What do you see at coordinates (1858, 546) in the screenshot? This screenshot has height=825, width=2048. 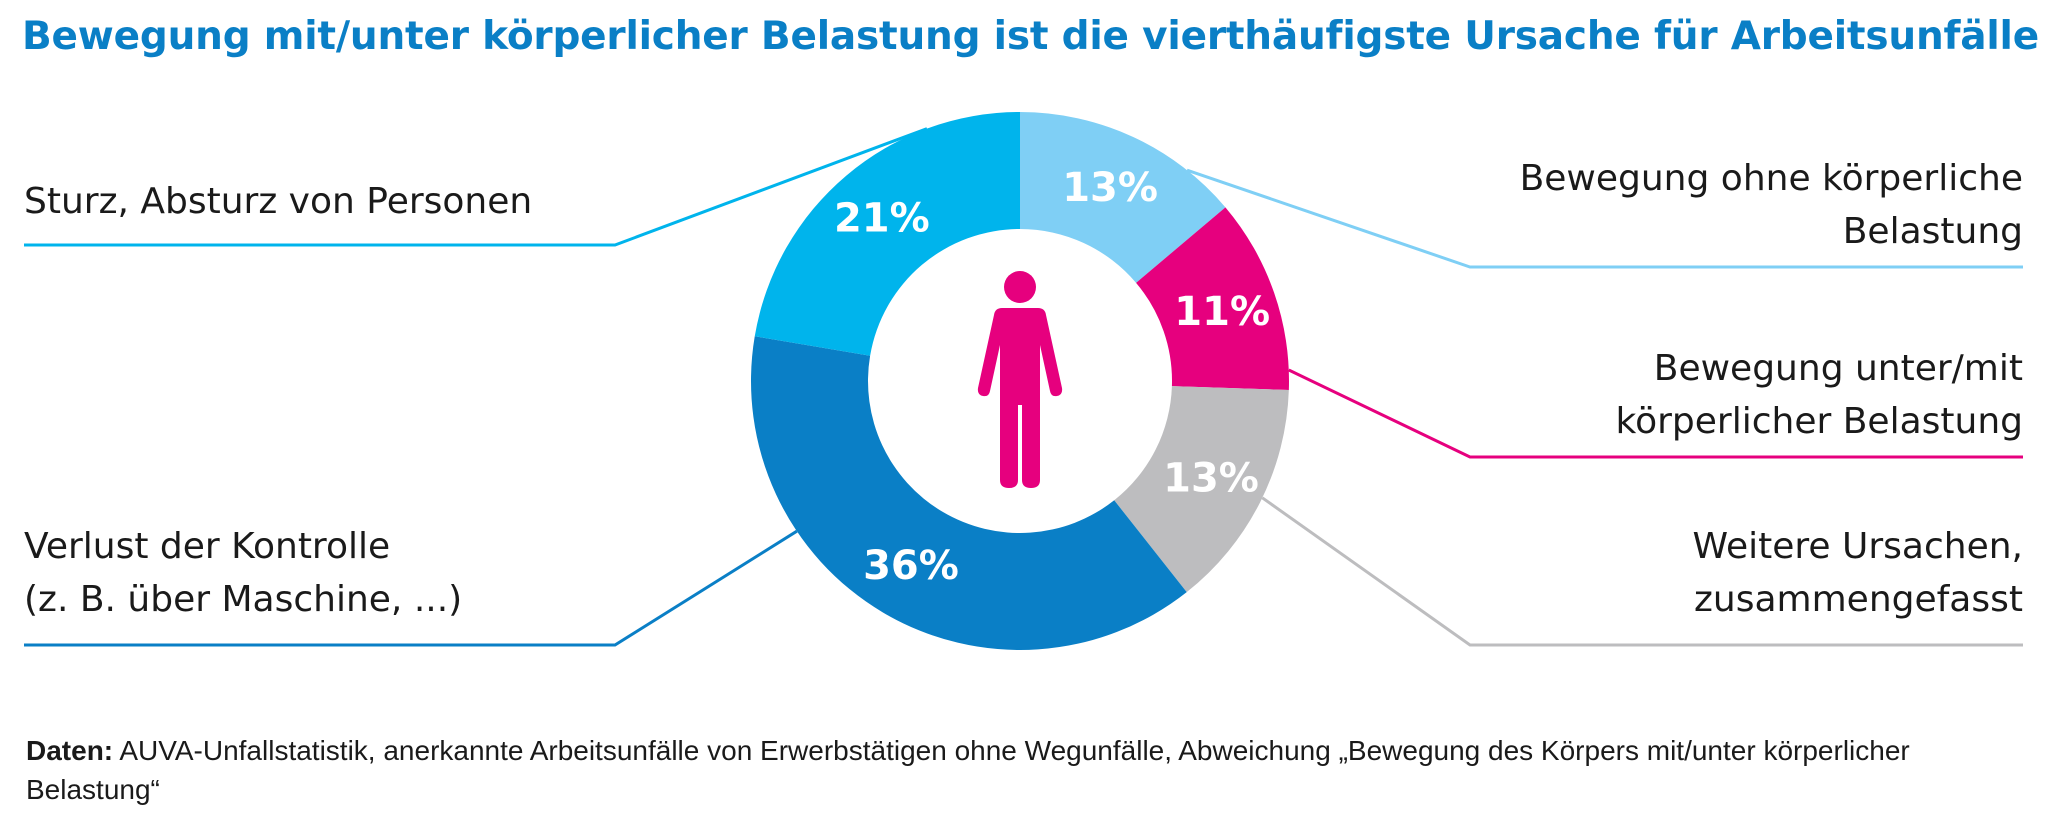 I see `label-line: Weitere Ursachen,` at bounding box center [1858, 546].